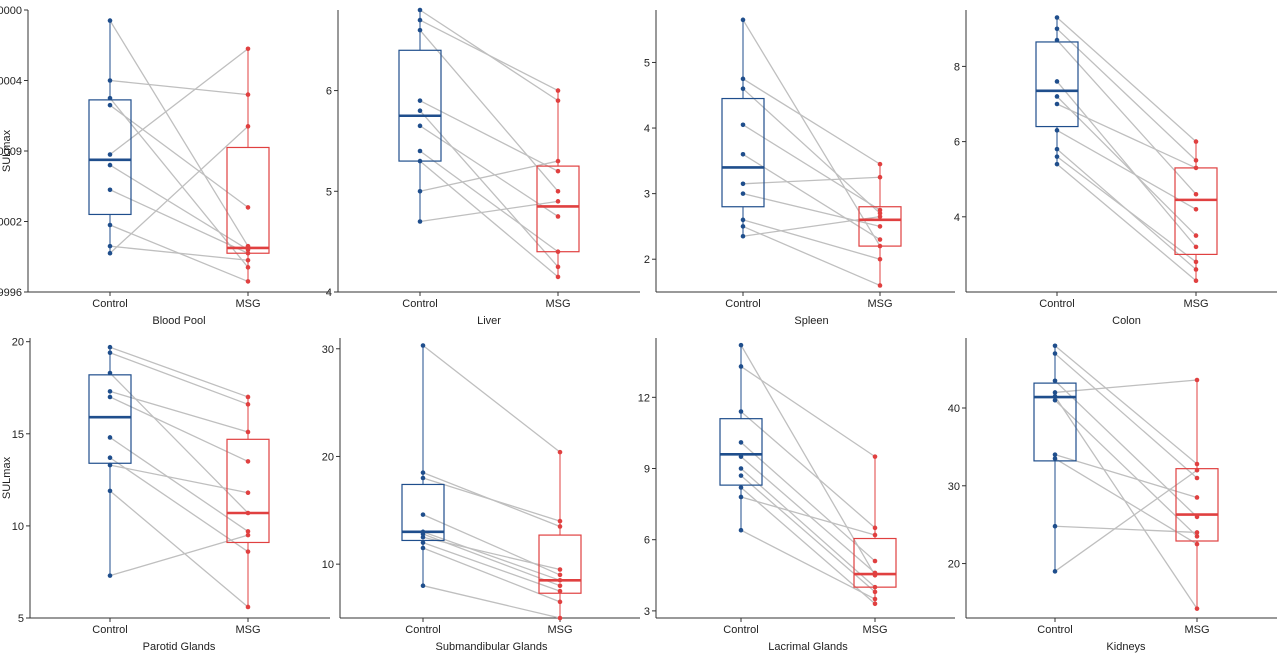  I want to click on chart-panel-submandibular-glands: 10 20 30 Control MSG Submandibular Glands, so click(481, 495).